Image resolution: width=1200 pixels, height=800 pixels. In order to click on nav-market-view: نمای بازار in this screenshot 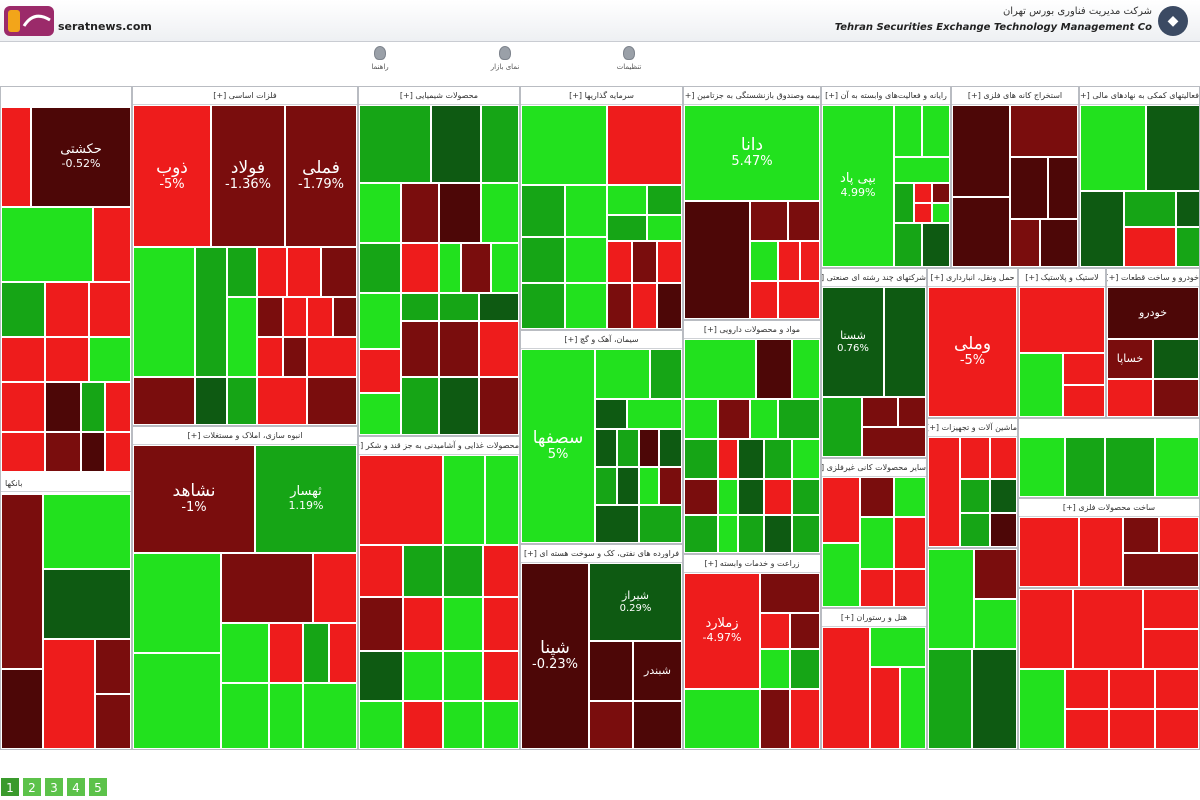, I will do `click(505, 58)`.